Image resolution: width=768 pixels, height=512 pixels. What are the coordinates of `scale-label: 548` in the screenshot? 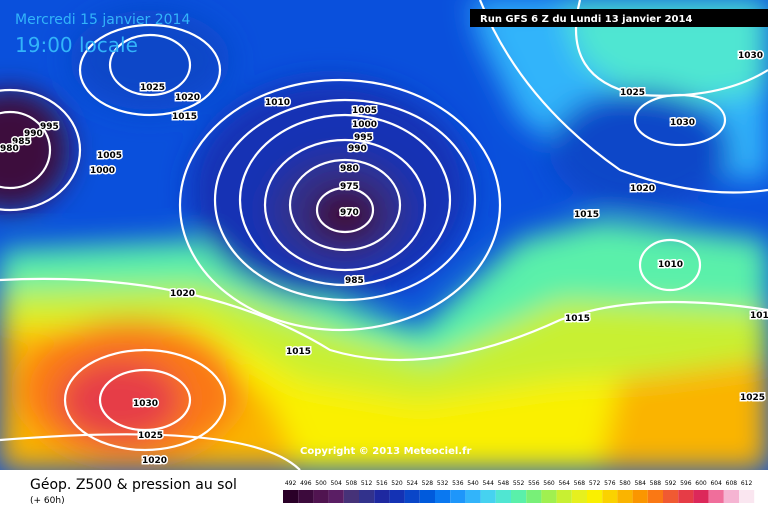 It's located at (504, 483).